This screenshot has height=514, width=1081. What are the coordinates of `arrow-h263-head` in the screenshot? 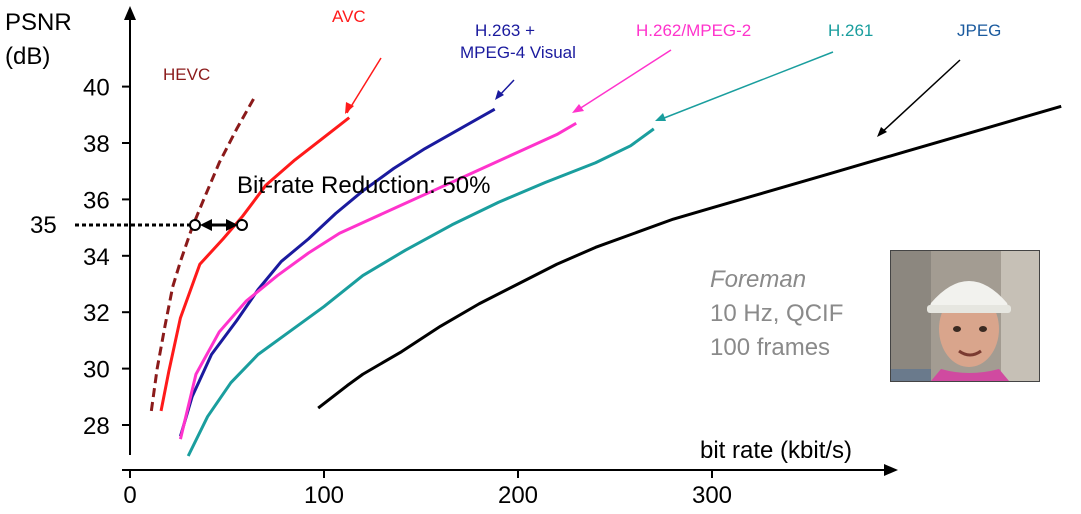 It's located at (499, 95).